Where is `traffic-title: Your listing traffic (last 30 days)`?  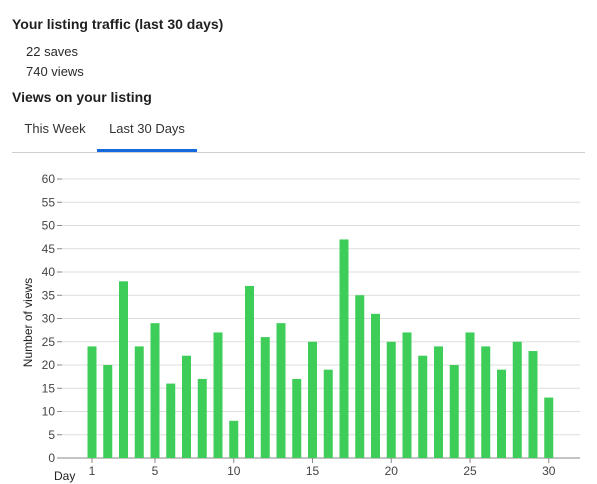
traffic-title: Your listing traffic (last 30 days) is located at coordinates (118, 24).